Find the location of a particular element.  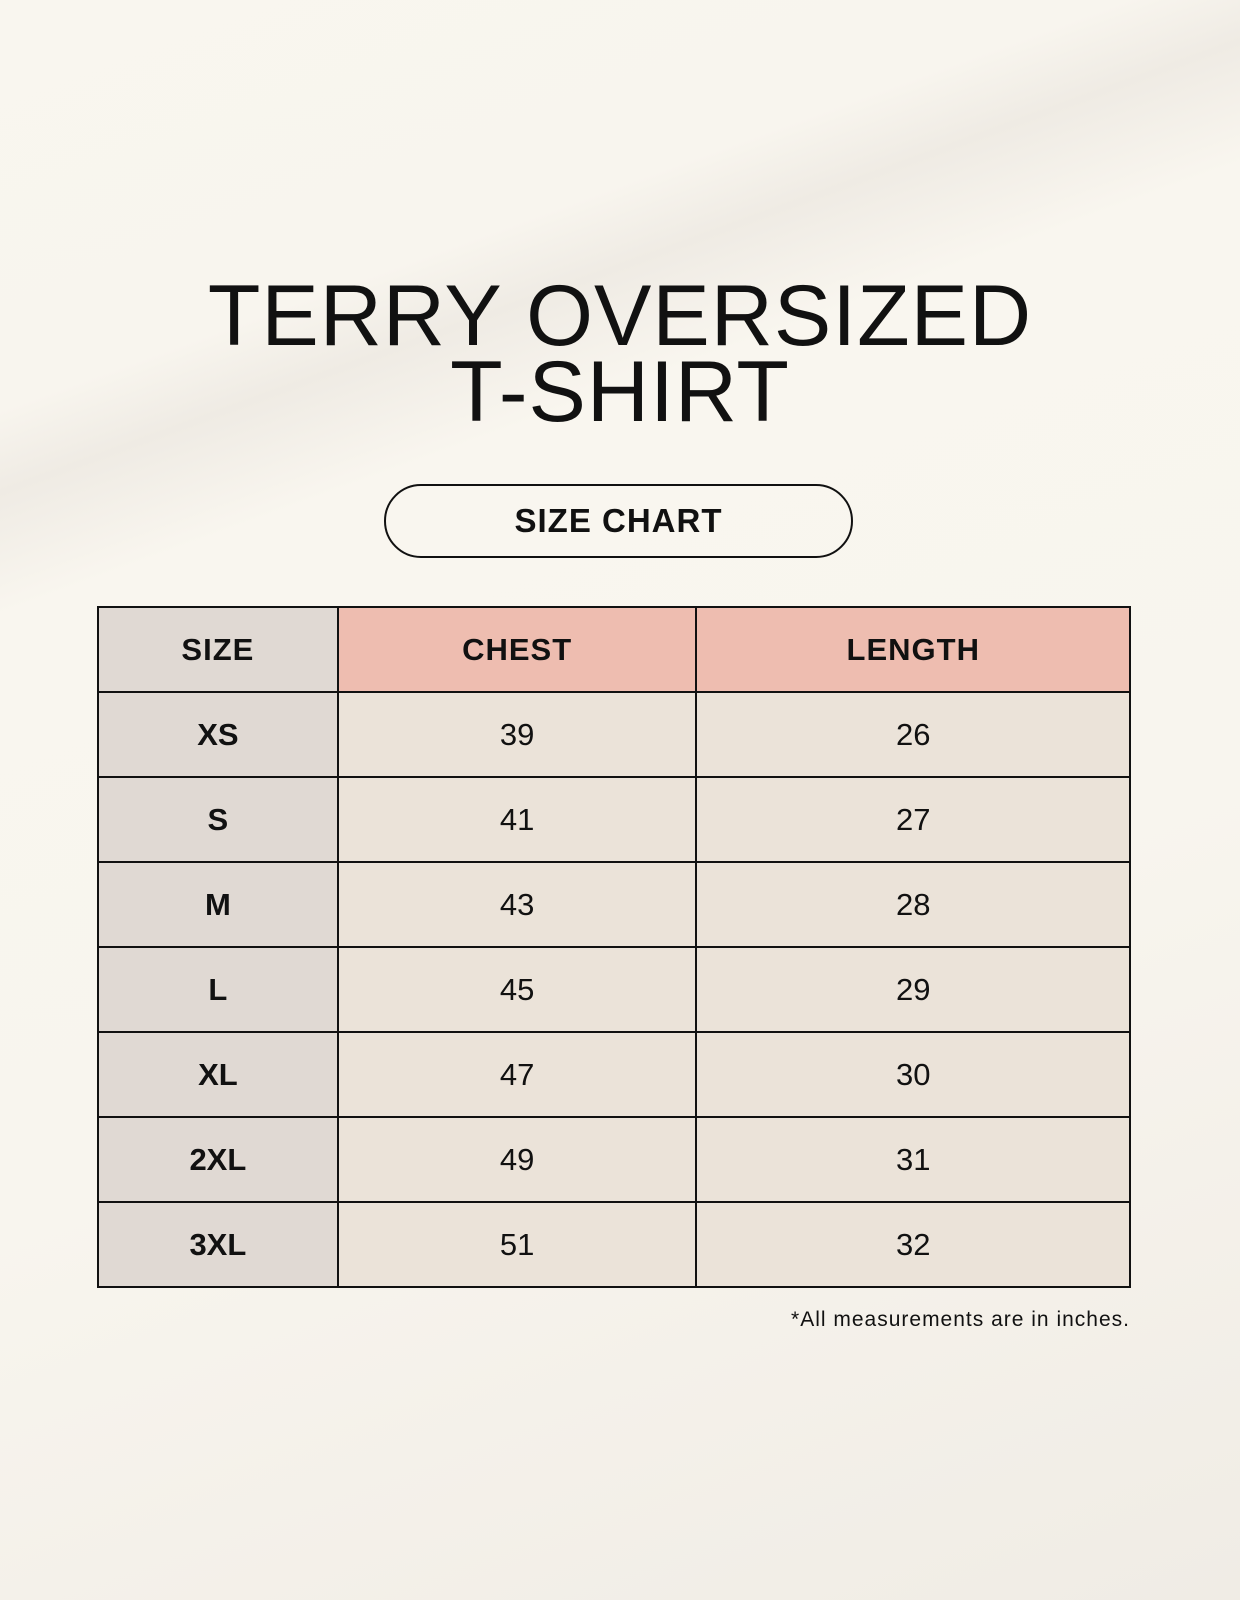

table-row: L 45 29 is located at coordinates (614, 989).